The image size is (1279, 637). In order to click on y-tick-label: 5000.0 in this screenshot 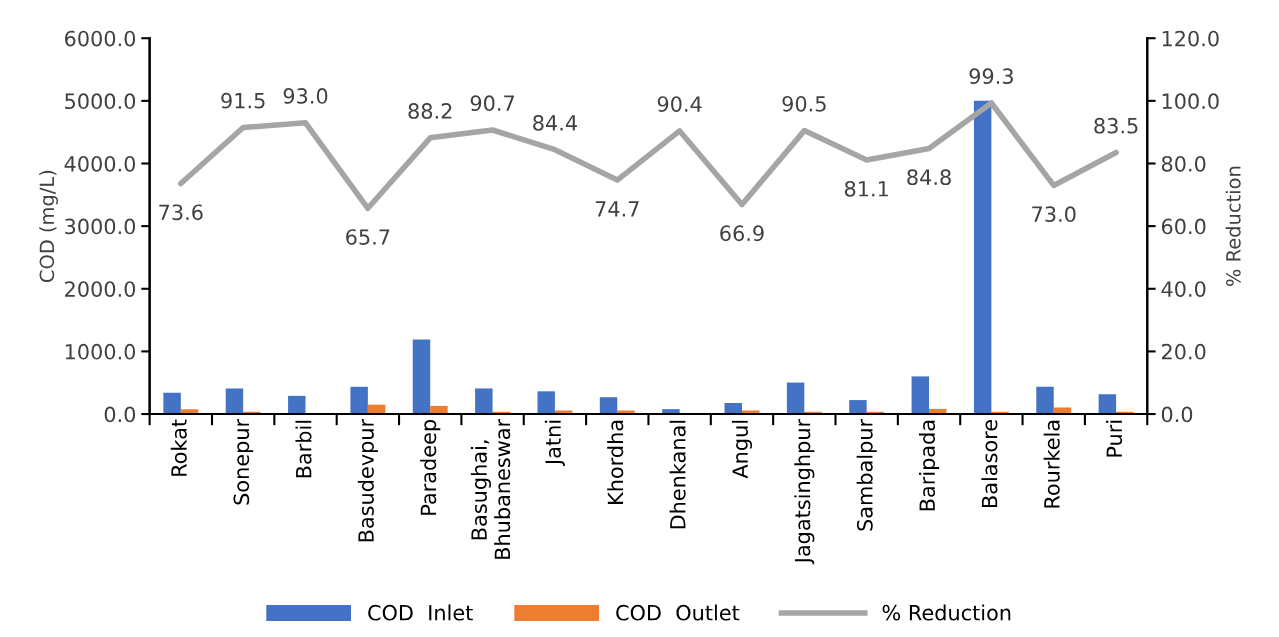, I will do `click(100, 101)`.